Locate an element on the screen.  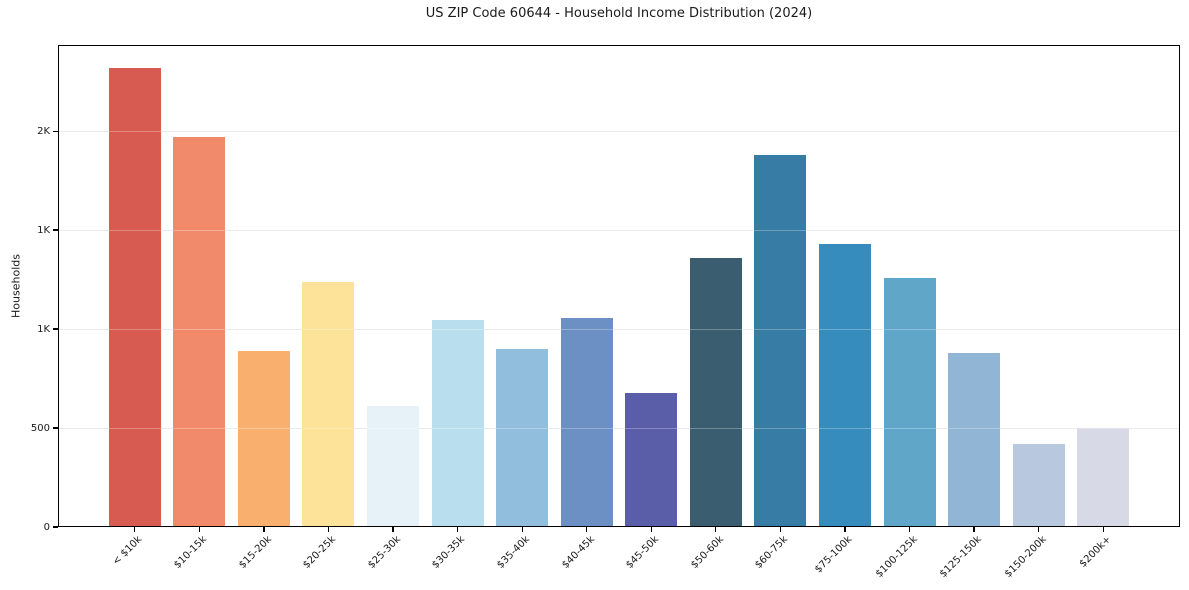
y-axis-label: Households is located at coordinates (16, 286).